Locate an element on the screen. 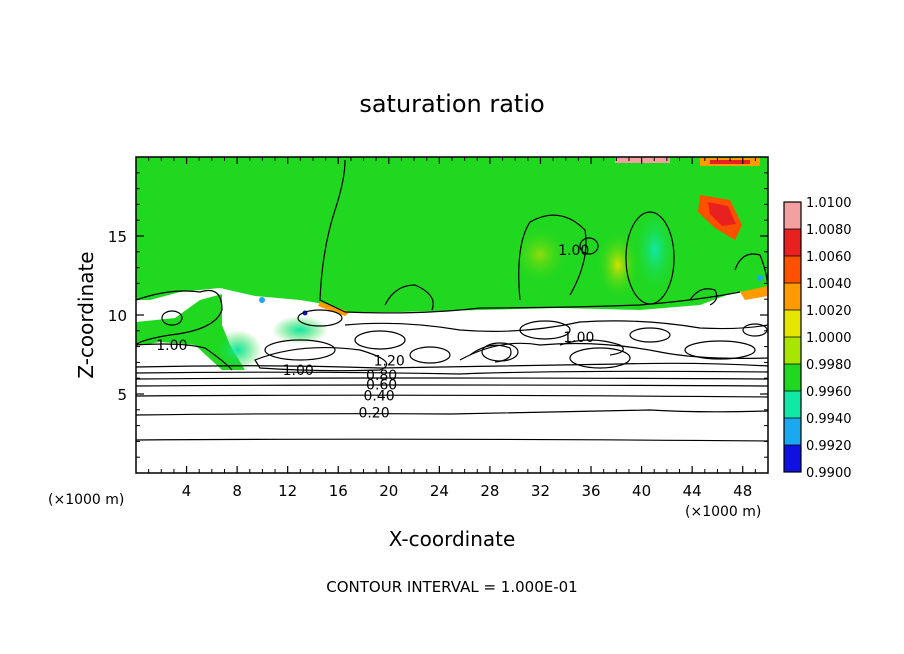 This screenshot has width=904, height=654. colorbar-label: 1.0060 is located at coordinates (829, 257).